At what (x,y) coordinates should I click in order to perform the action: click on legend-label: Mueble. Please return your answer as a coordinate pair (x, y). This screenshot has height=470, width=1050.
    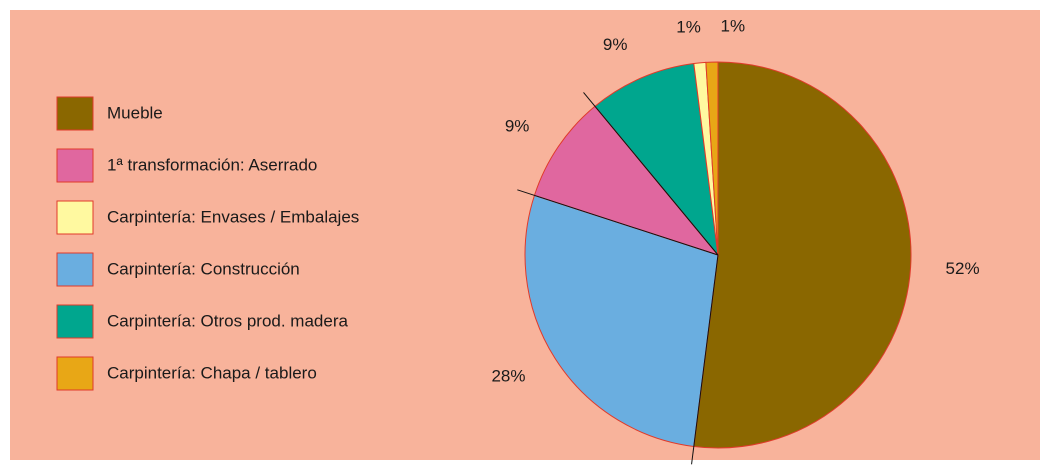
    Looking at the image, I should click on (135, 112).